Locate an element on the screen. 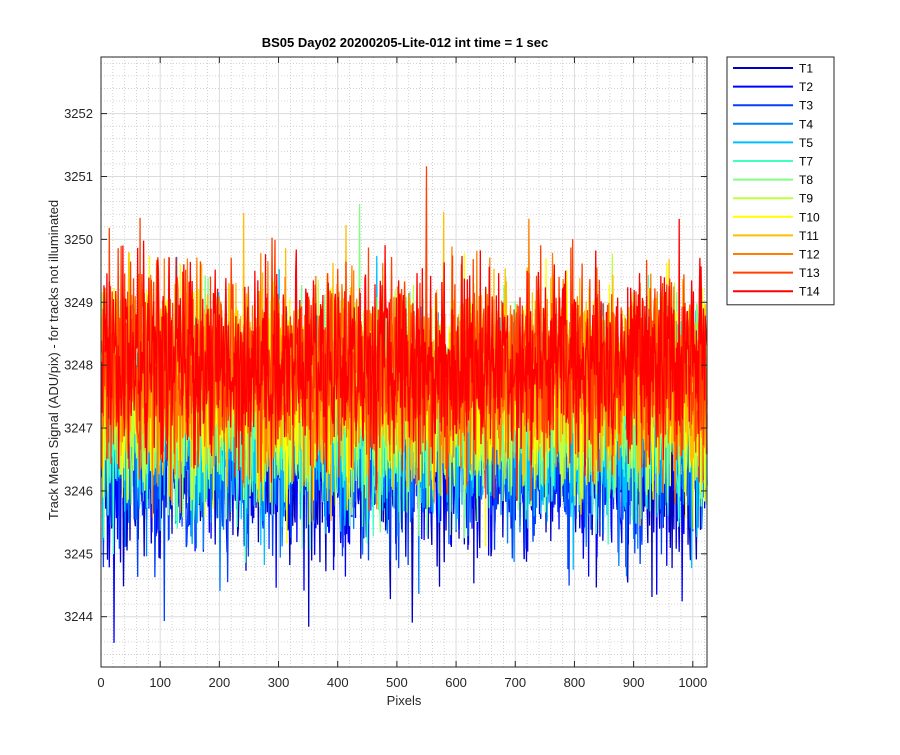 This screenshot has width=900, height=755. legend-box is located at coordinates (780, 181).